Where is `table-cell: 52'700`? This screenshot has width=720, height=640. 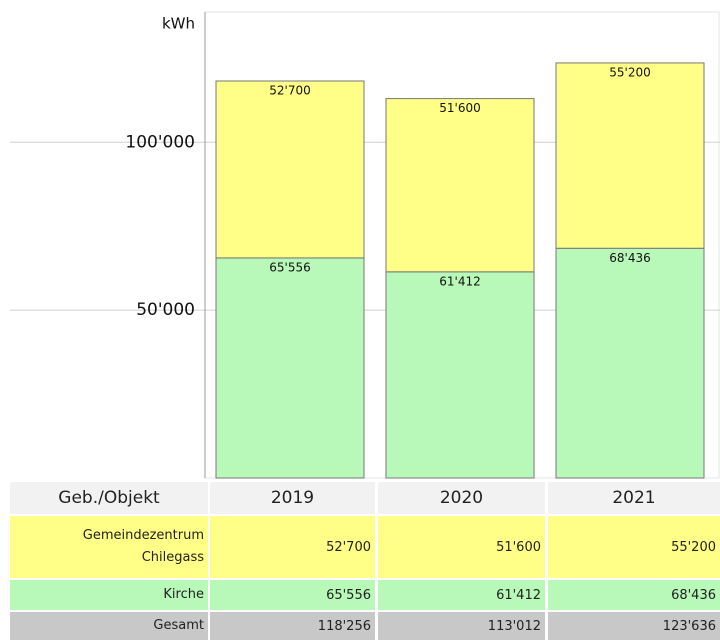 table-cell: 52'700 is located at coordinates (292, 547).